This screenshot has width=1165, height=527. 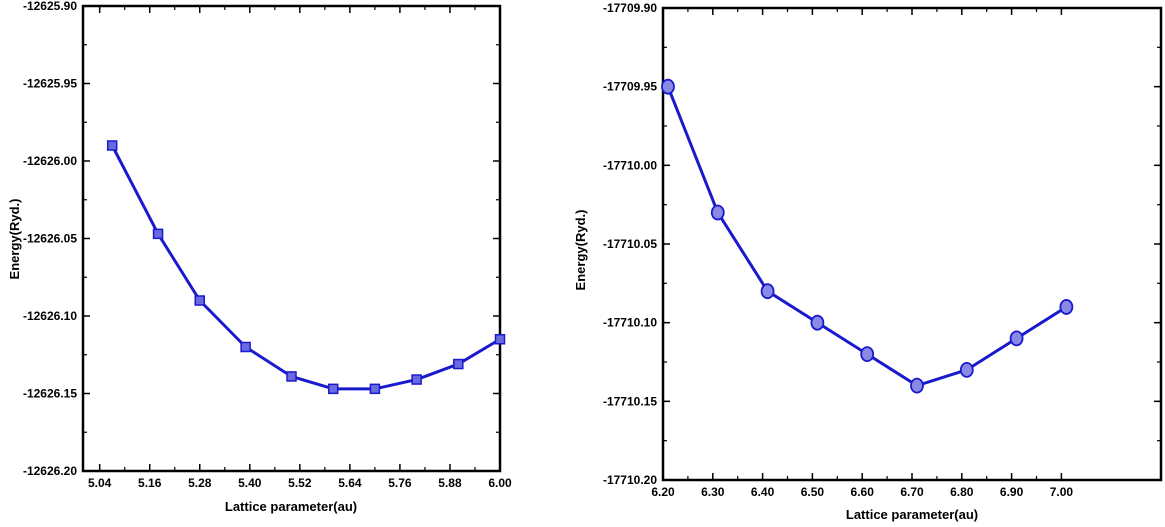 What do you see at coordinates (763, 492) in the screenshot?
I see `x-tick-label: 6.40` at bounding box center [763, 492].